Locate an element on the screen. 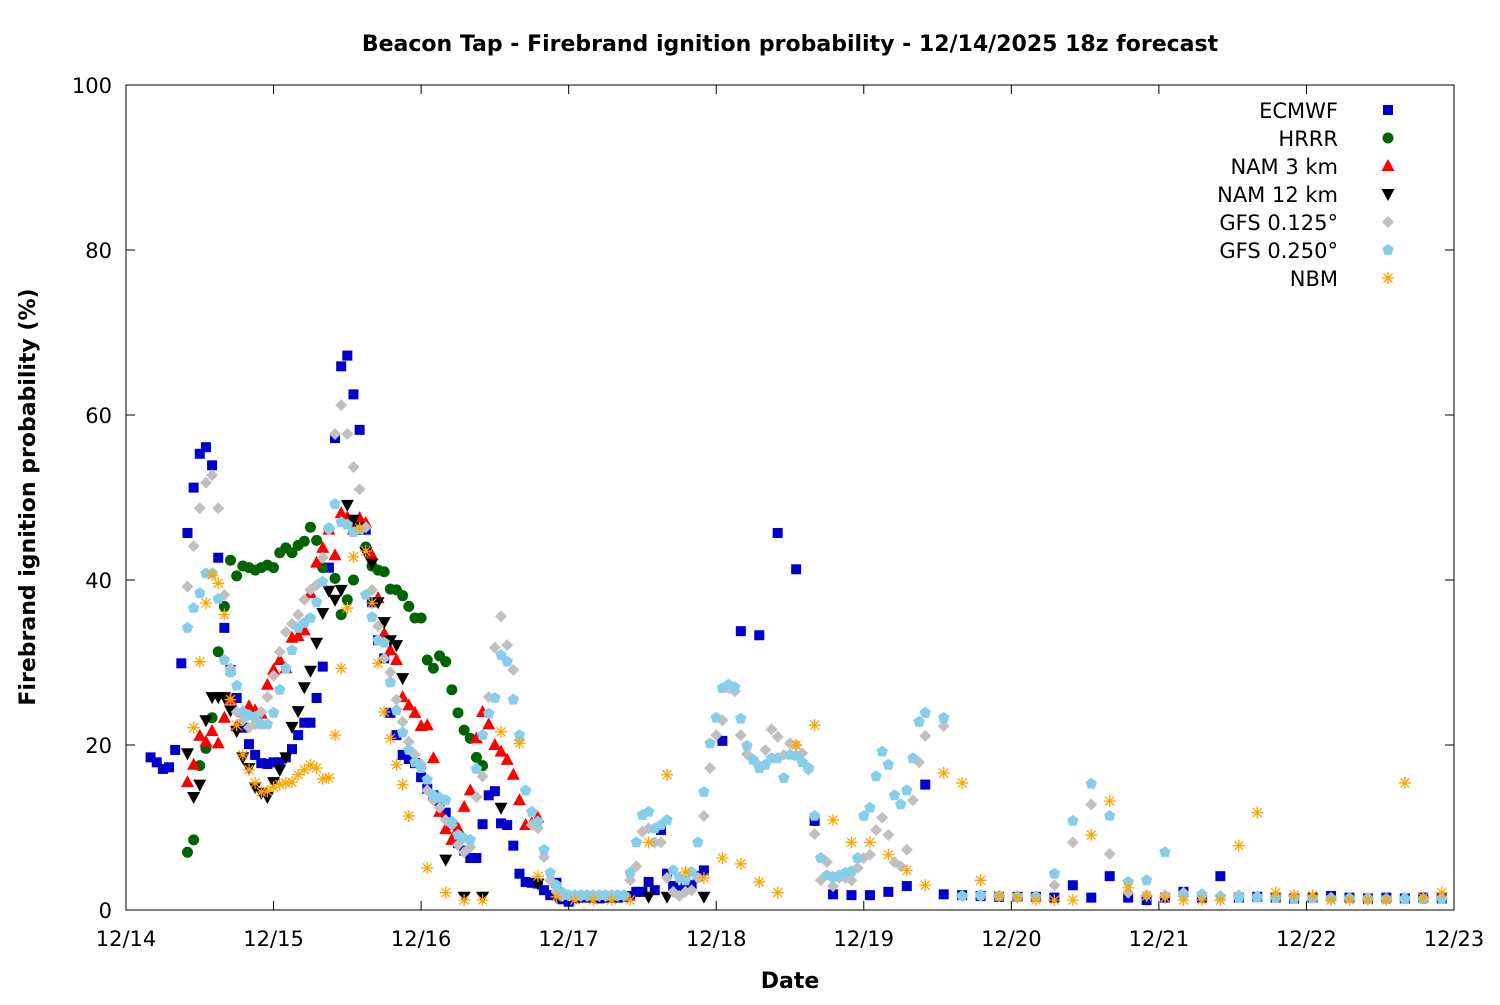  legend-item: ECMWF is located at coordinates (1326, 111).